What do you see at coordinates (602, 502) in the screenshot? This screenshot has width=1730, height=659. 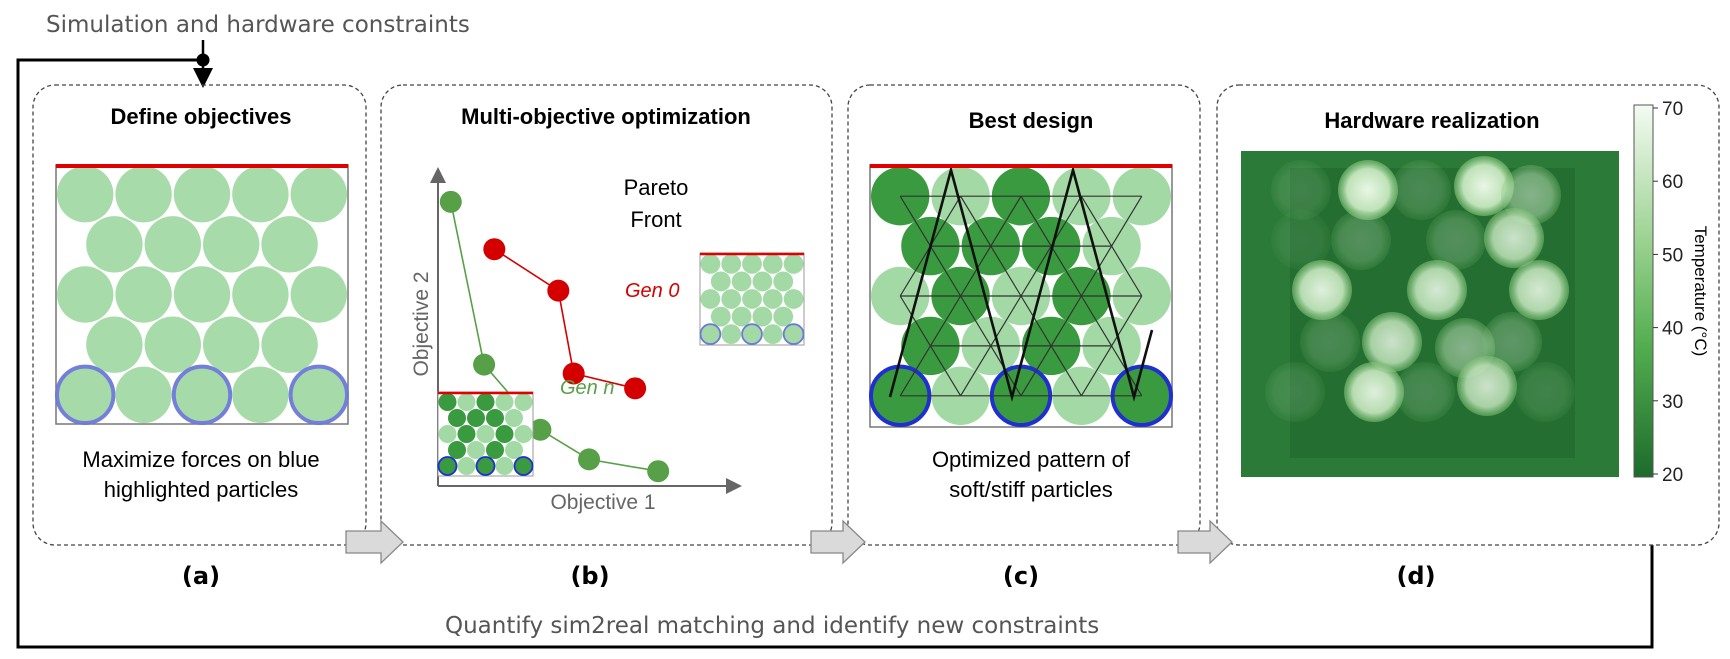 I see `x-axis-label: Objective 1` at bounding box center [602, 502].